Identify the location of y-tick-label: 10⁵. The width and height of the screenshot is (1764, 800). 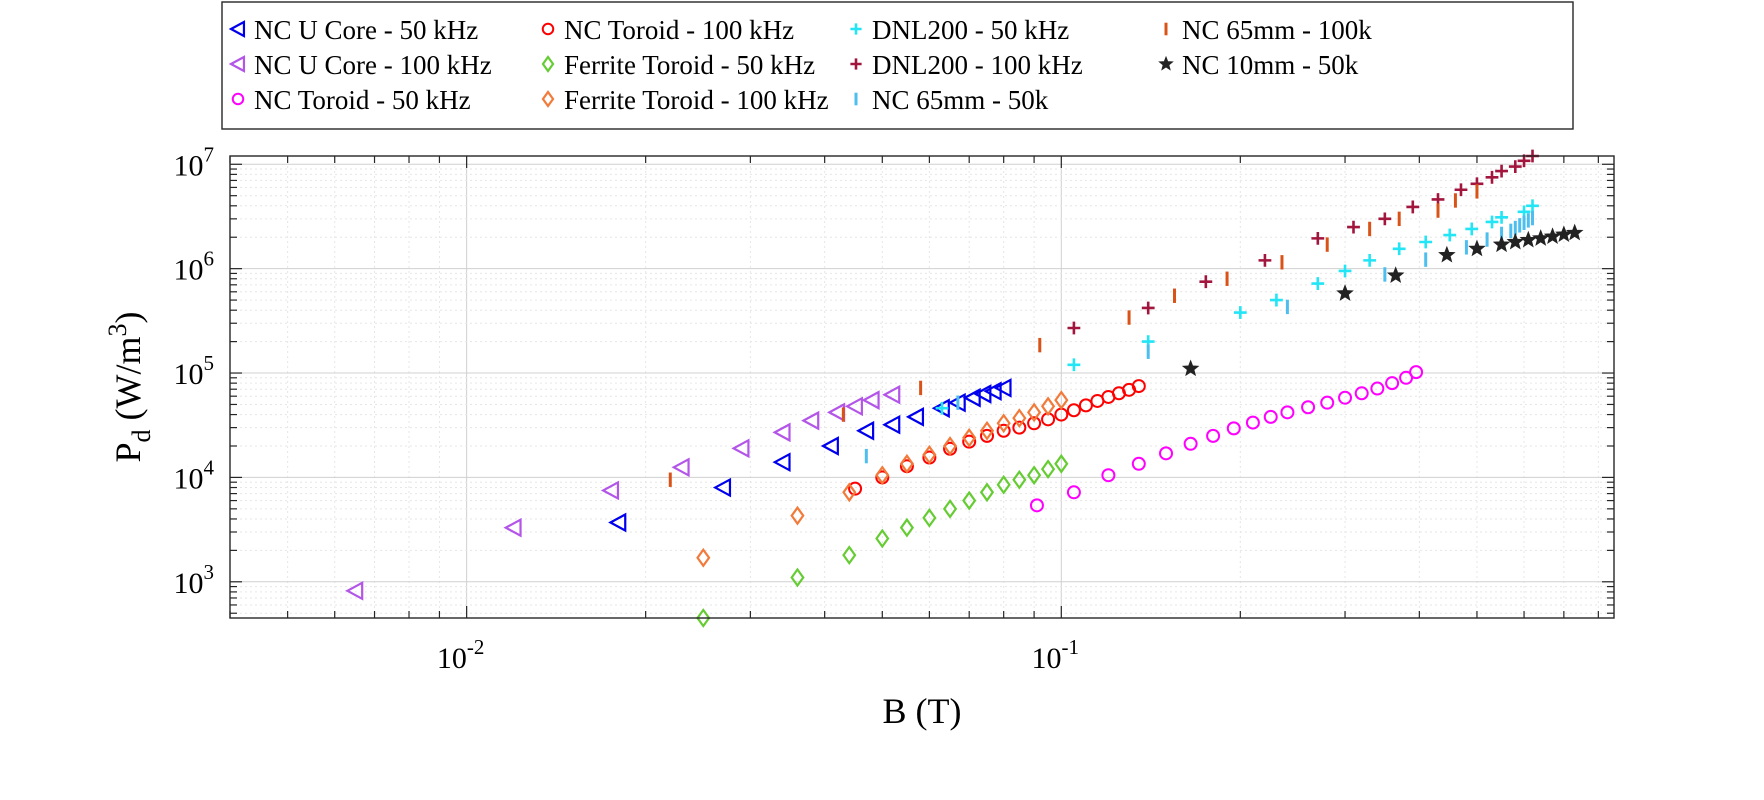
(194, 371).